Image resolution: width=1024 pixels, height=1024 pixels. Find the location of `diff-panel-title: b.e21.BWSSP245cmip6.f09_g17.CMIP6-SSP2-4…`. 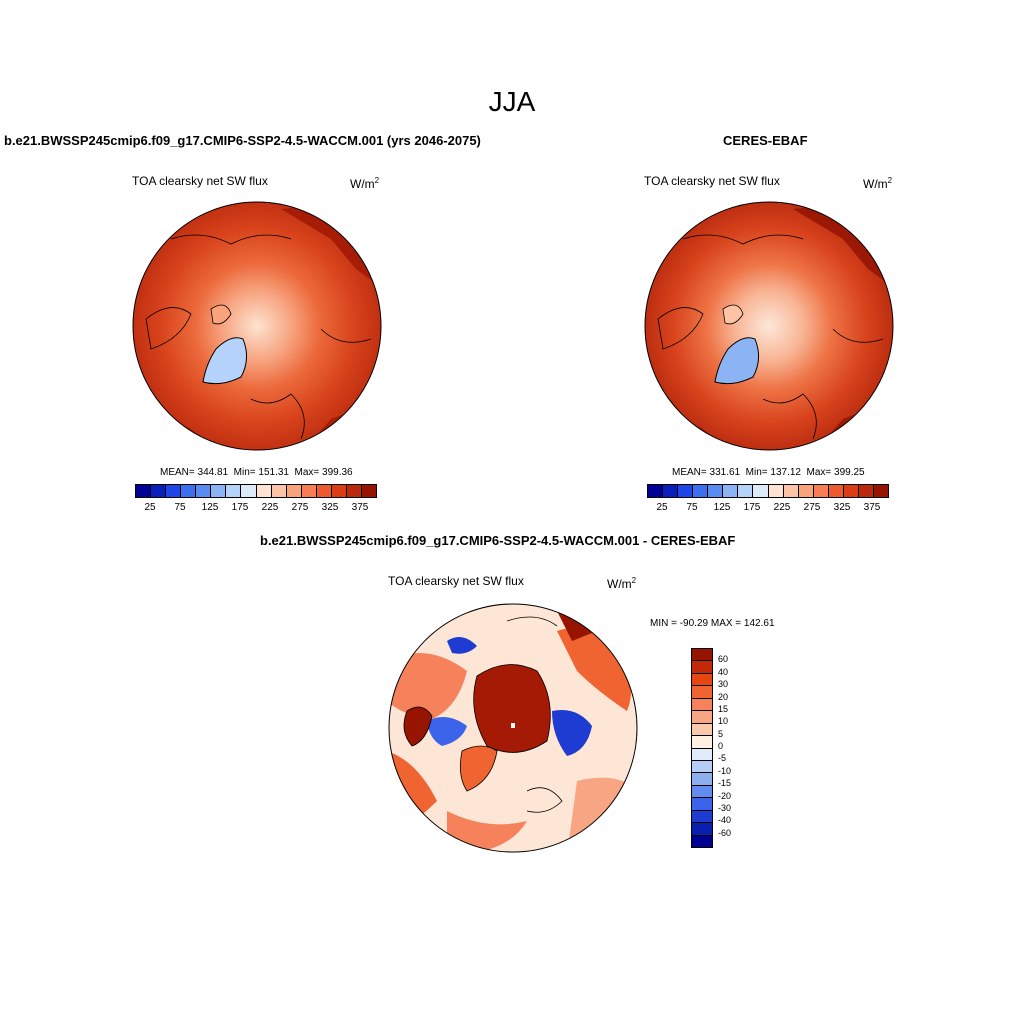

diff-panel-title: b.e21.BWSSP245cmip6.f09_g17.CMIP6-SSP2-4… is located at coordinates (498, 540).